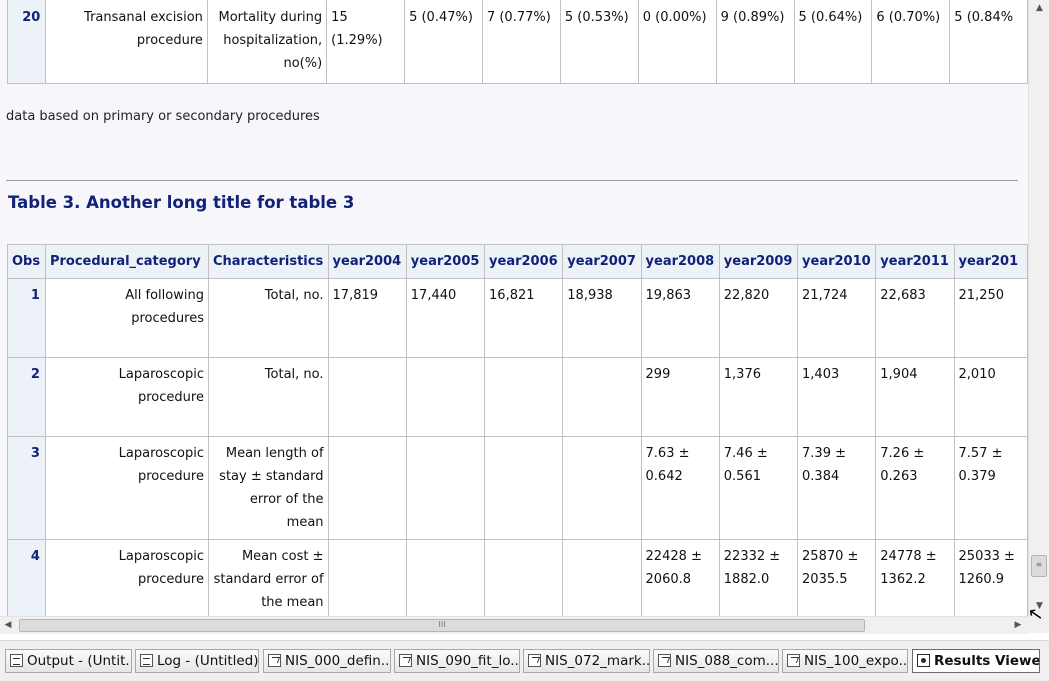  I want to click on value-cell: 18,938, so click(602, 318).